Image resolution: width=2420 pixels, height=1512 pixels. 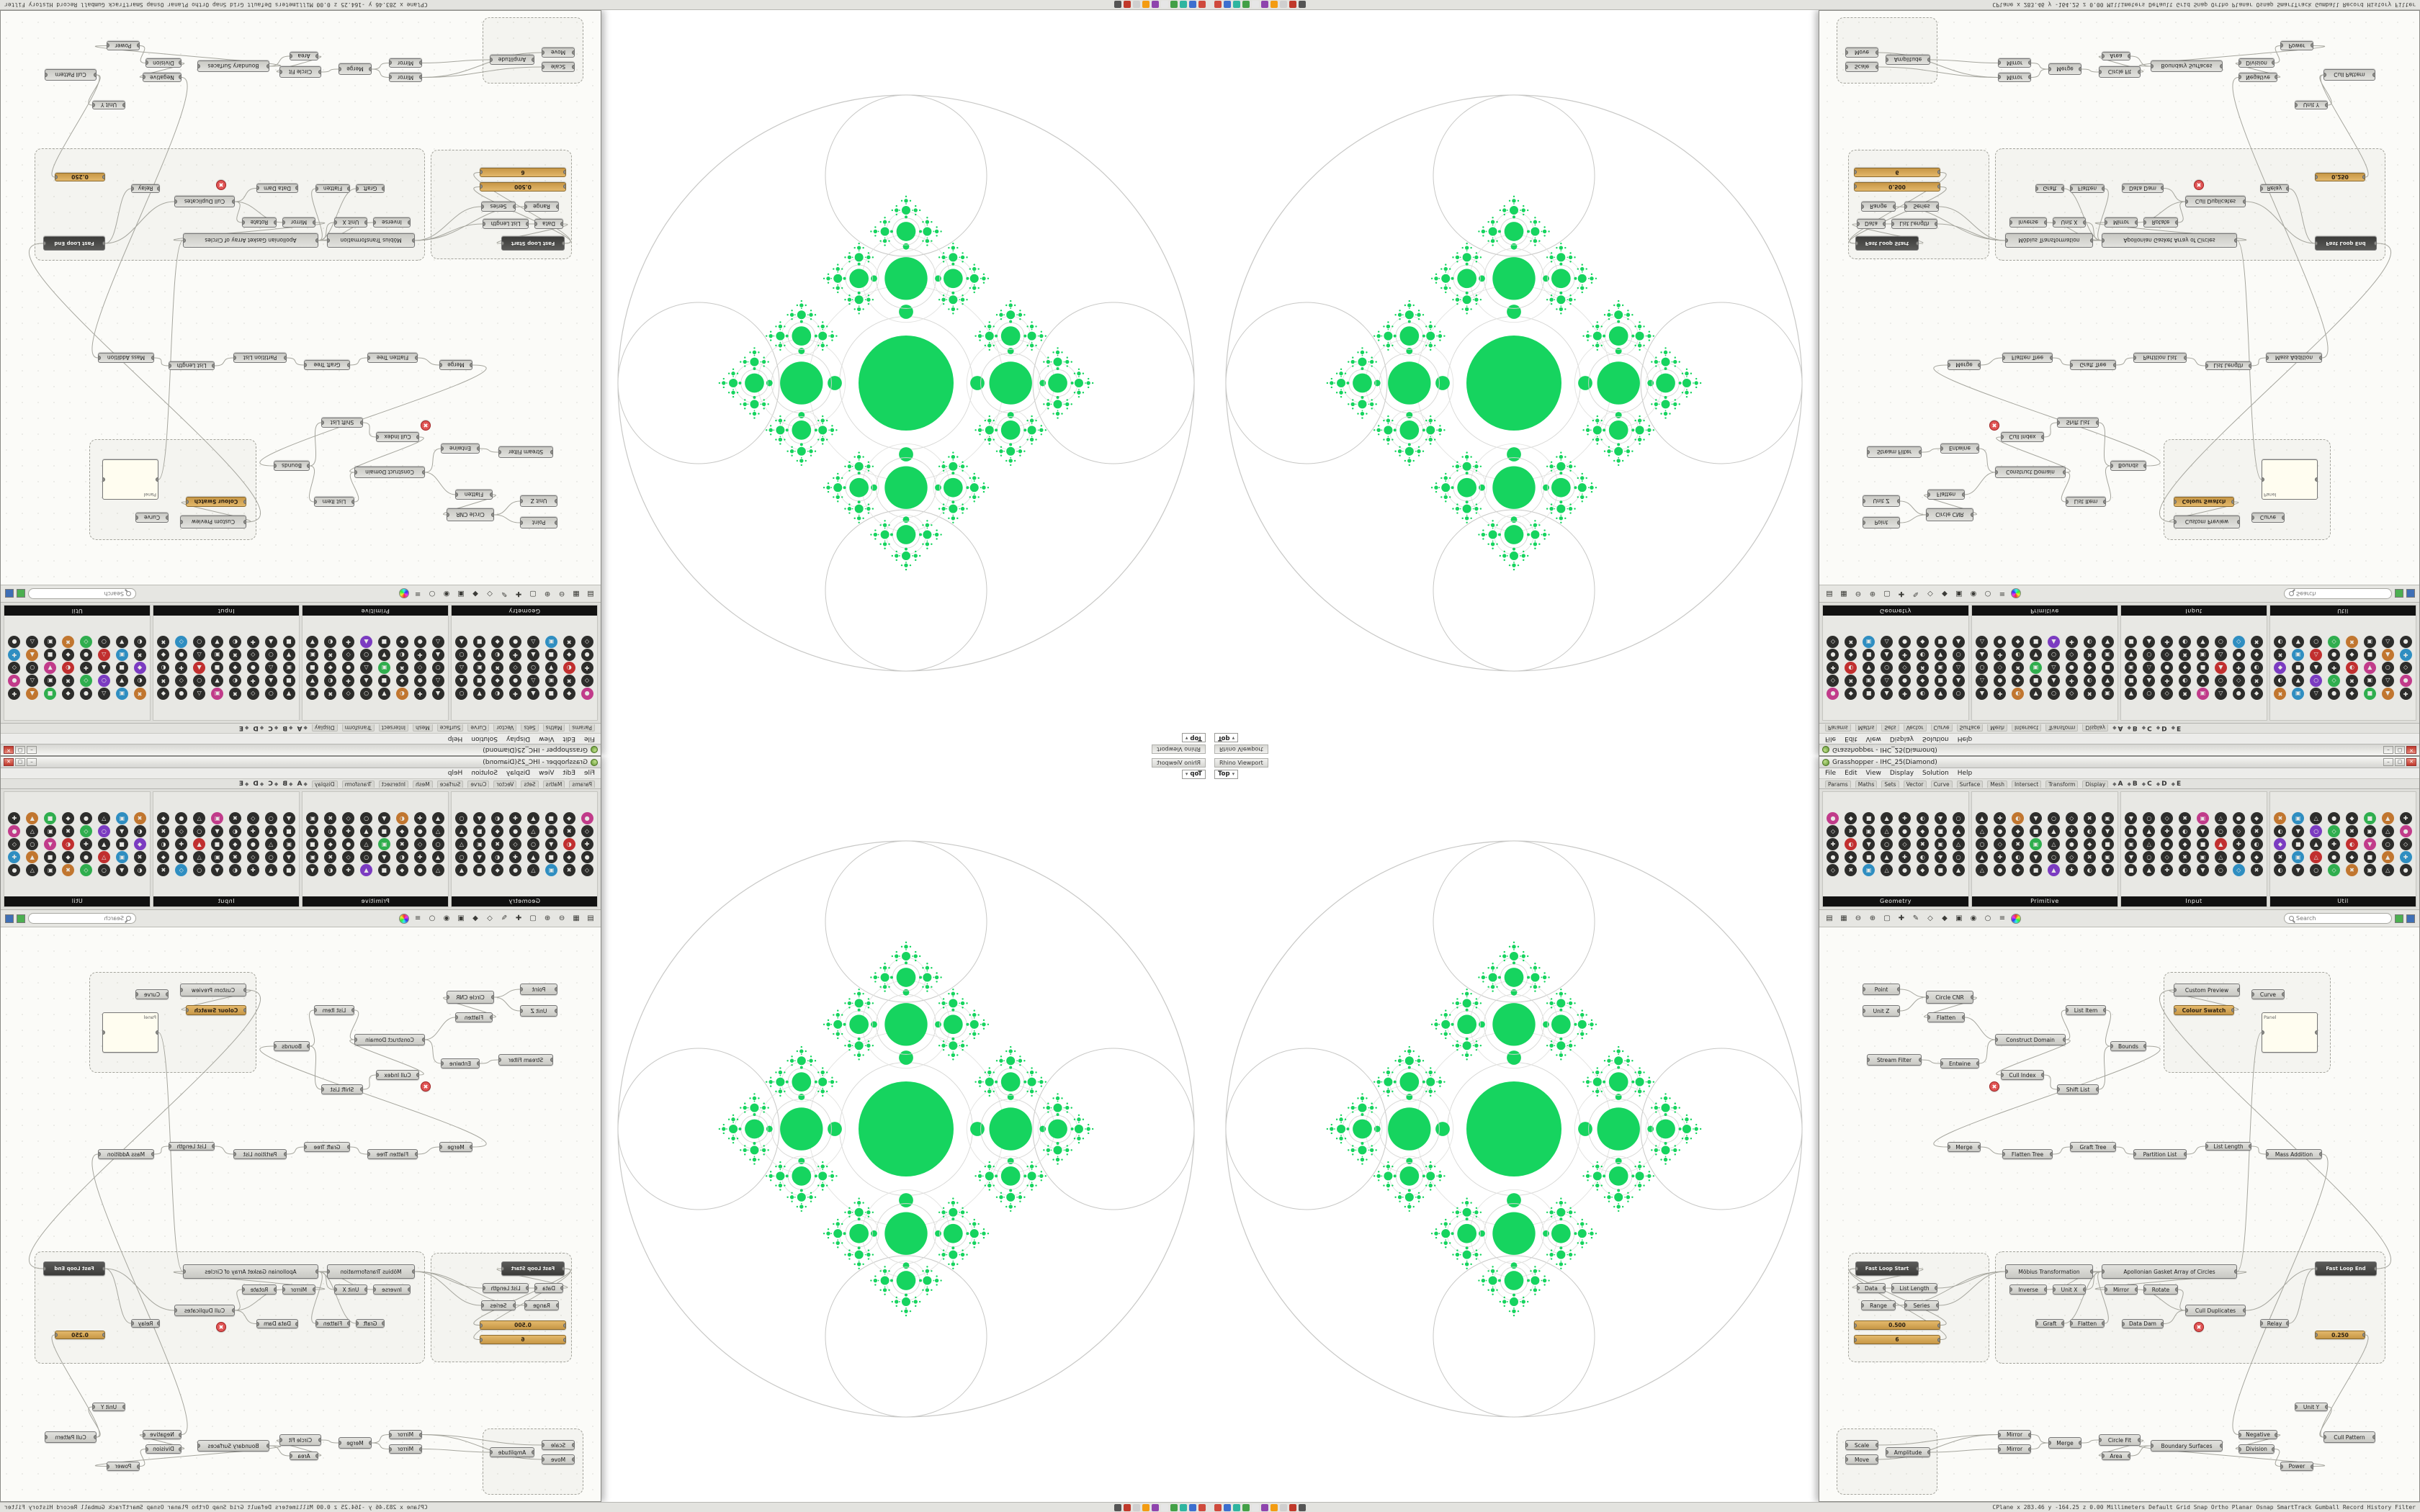 I want to click on tab-a: ◆ A, so click(x=2117, y=784).